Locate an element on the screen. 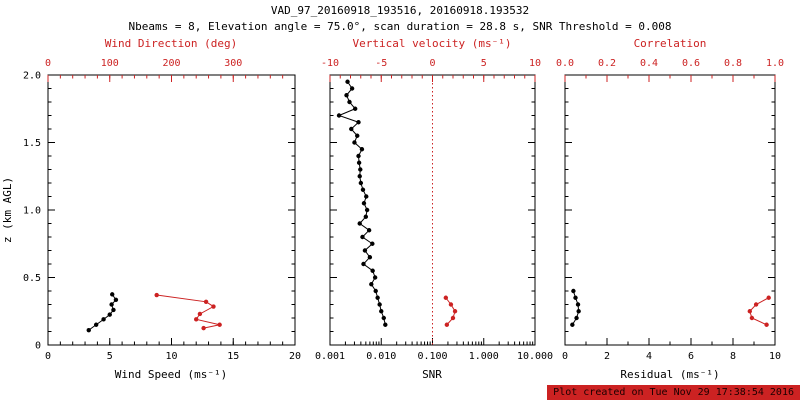 Image resolution: width=800 pixels, height=400 pixels. tick-label: 2 is located at coordinates (607, 356).